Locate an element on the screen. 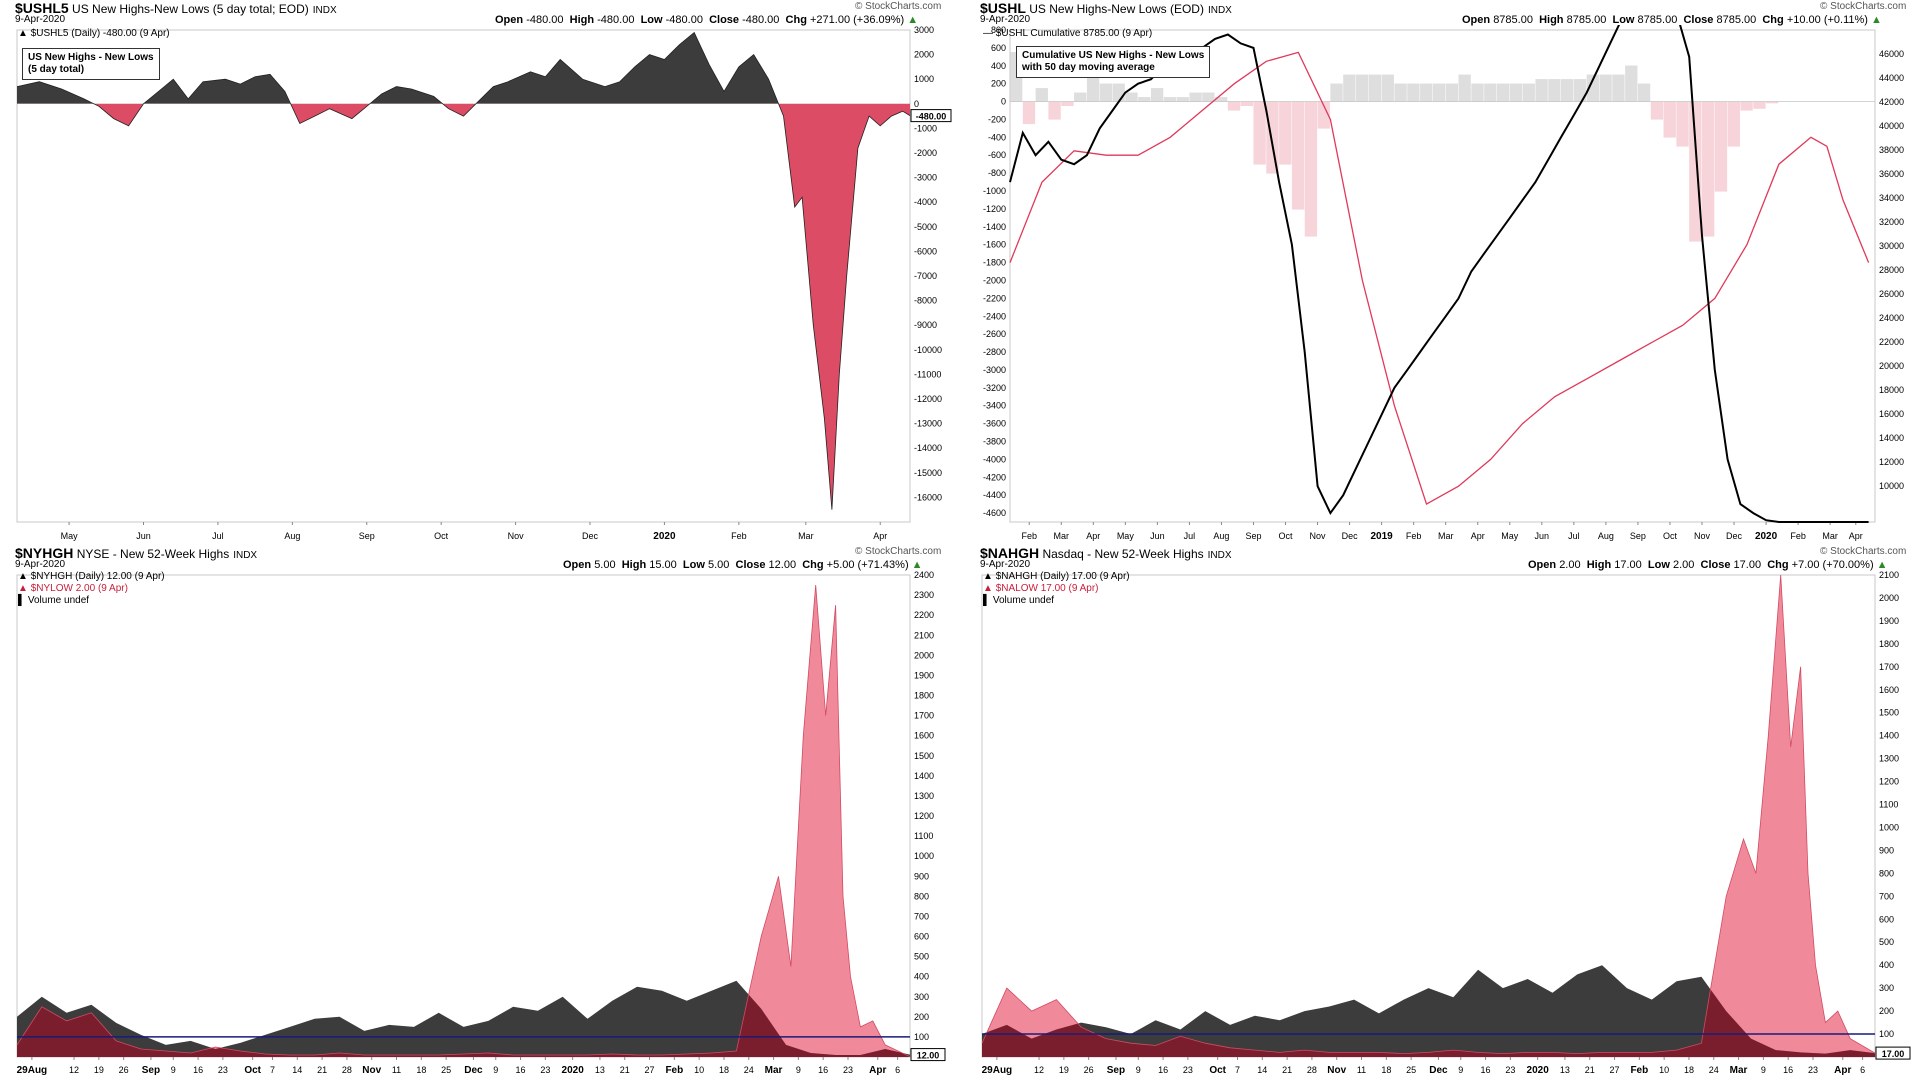 This screenshot has width=1920, height=1080. y2-tick-label: 30000 is located at coordinates (1891, 246).